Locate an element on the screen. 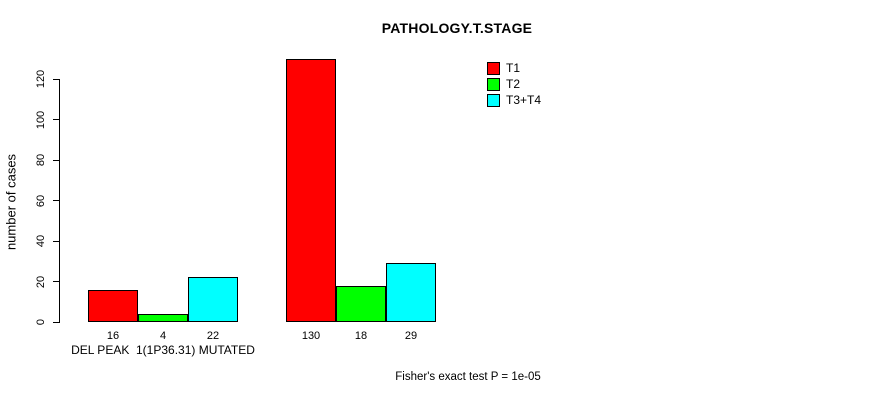  bar-t1-group2 is located at coordinates (311, 190).